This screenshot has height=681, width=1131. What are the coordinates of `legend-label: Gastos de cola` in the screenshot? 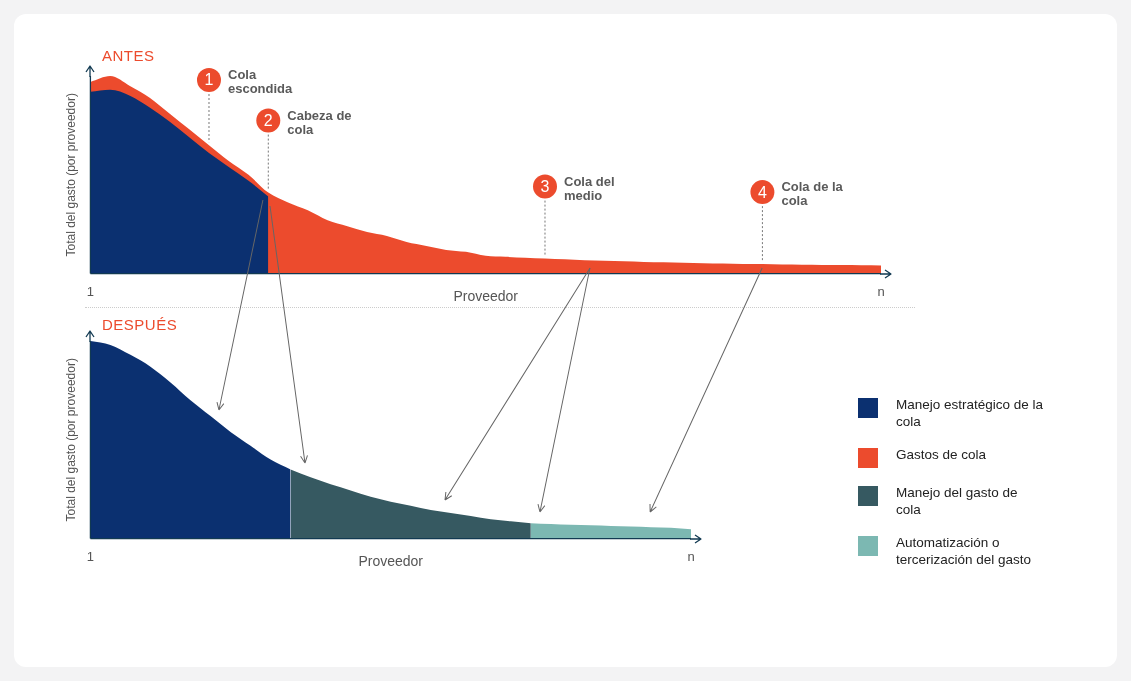 It's located at (942, 454).